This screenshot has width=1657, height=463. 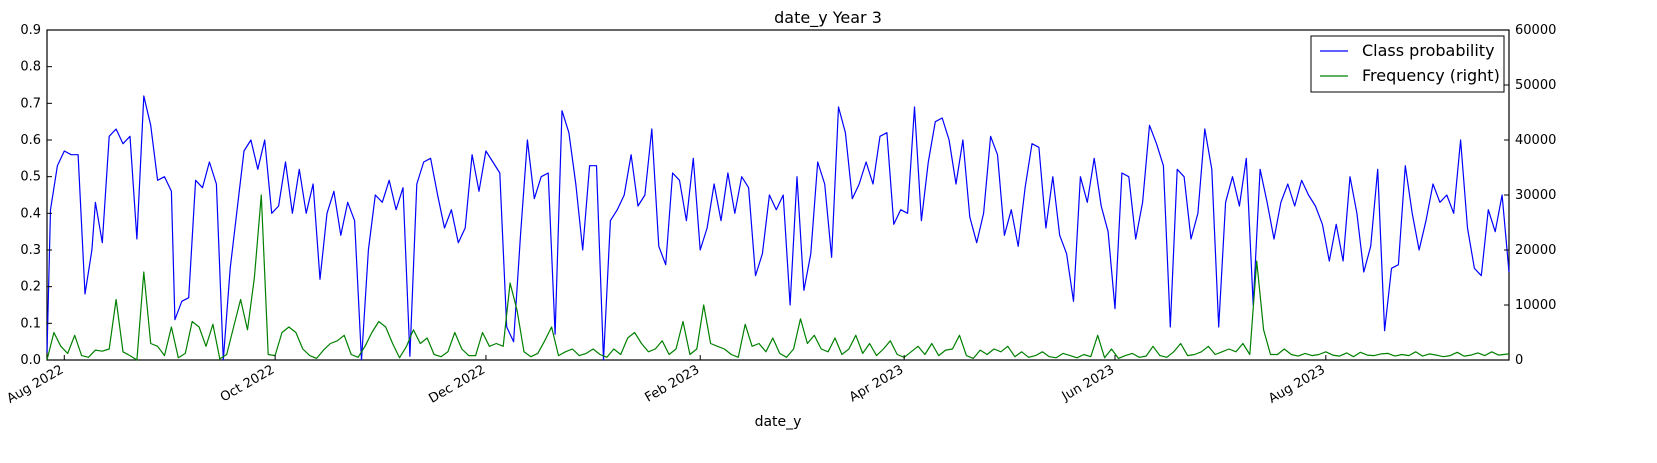 I want to click on y-tick-label-left: 0.7, so click(x=30, y=103).